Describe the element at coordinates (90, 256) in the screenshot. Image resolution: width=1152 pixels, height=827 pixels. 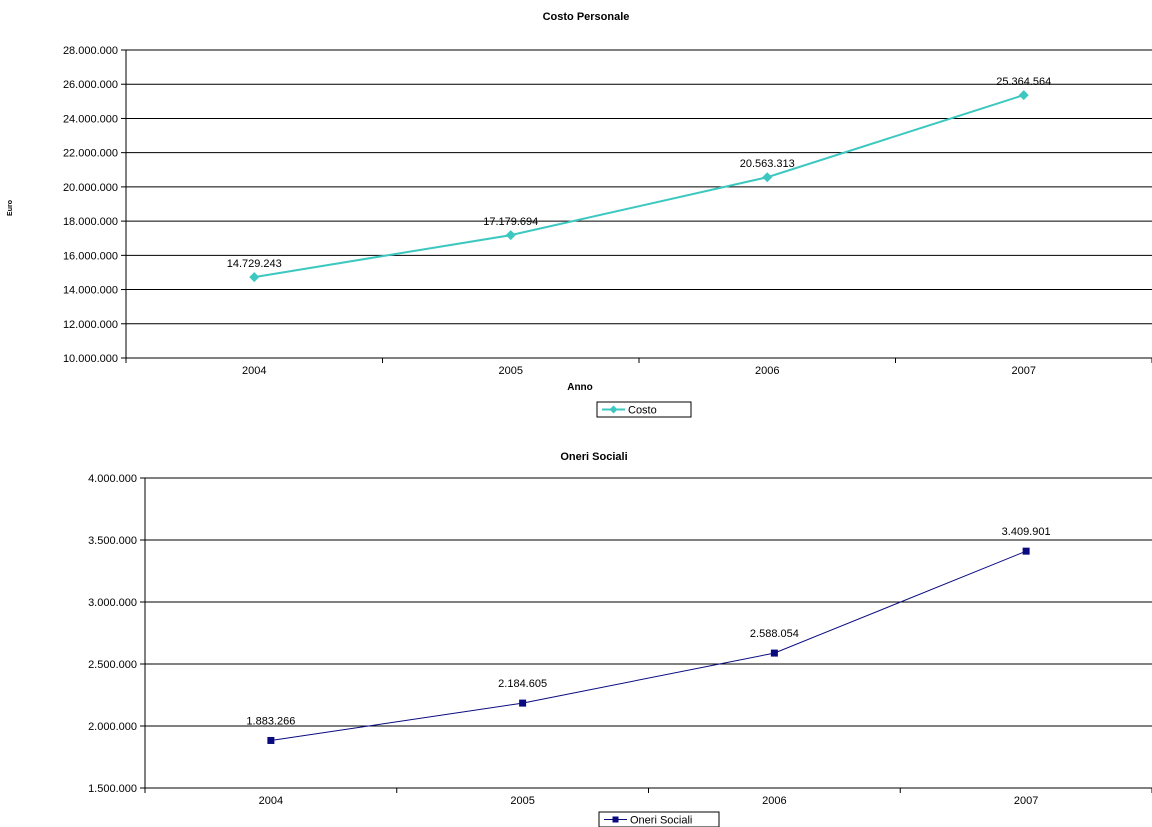
I see `y-tick-label: 16.000.000` at that location.